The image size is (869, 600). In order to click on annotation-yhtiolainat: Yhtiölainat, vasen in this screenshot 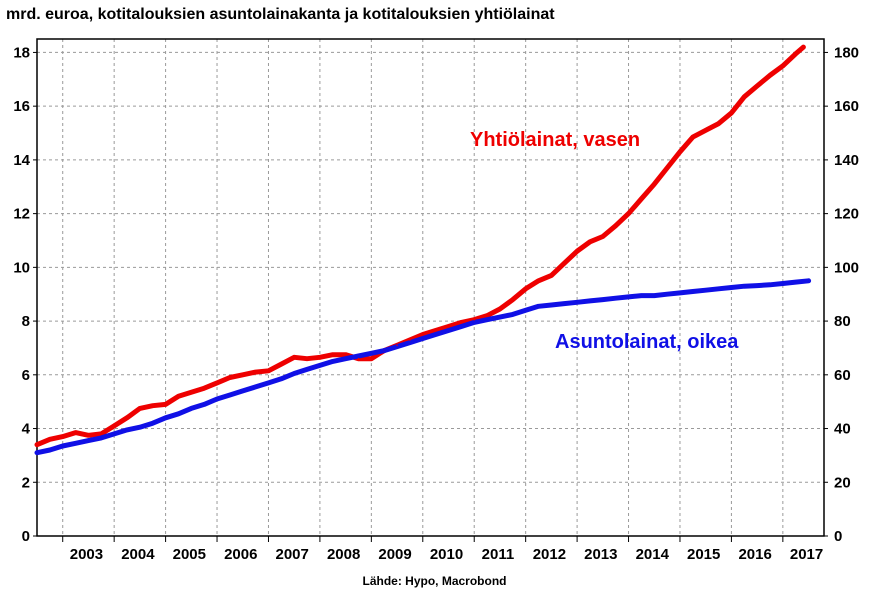, I will do `click(555, 140)`.